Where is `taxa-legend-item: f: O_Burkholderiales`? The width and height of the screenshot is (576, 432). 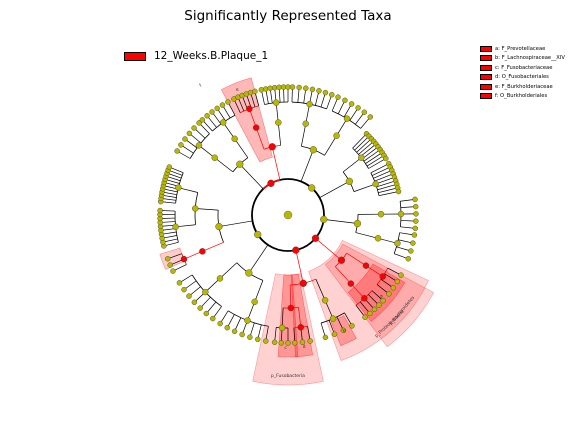 taxa-legend-item: f: O_Burkholderiales is located at coordinates (522, 97).